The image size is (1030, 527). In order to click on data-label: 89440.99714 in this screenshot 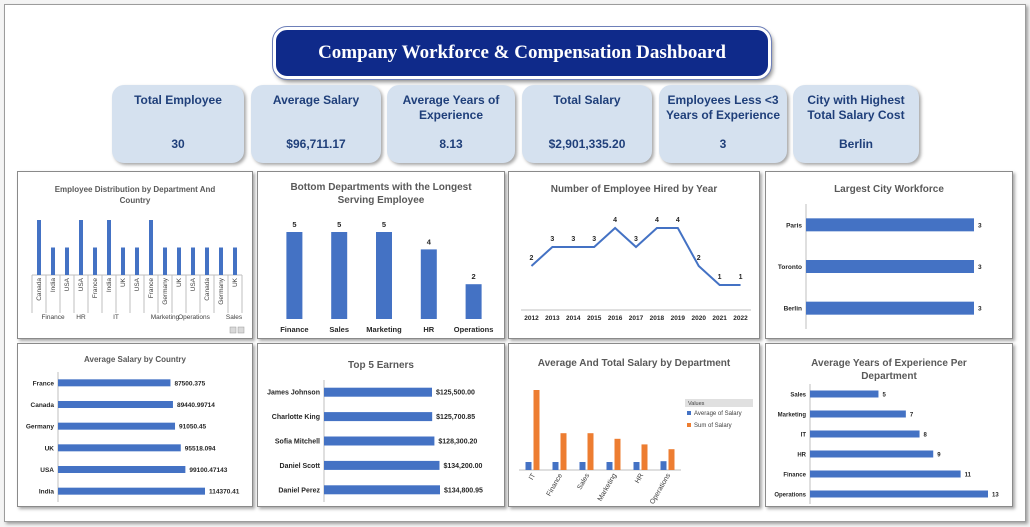, I will do `click(196, 405)`.